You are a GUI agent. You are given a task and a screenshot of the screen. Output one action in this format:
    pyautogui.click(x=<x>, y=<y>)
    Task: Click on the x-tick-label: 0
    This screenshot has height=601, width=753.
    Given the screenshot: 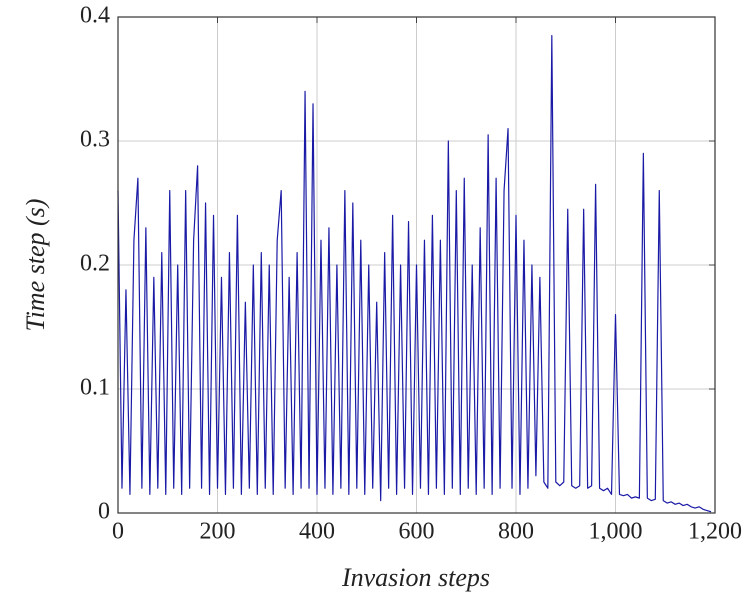 What is the action you would take?
    pyautogui.click(x=118, y=532)
    